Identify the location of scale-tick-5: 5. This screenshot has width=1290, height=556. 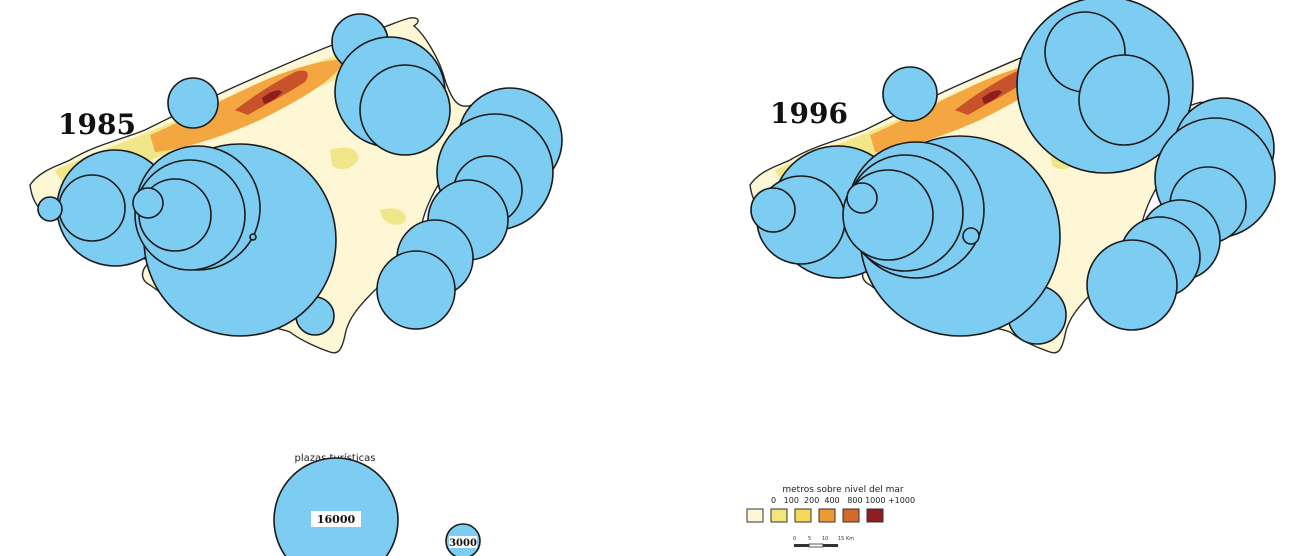
(809, 539).